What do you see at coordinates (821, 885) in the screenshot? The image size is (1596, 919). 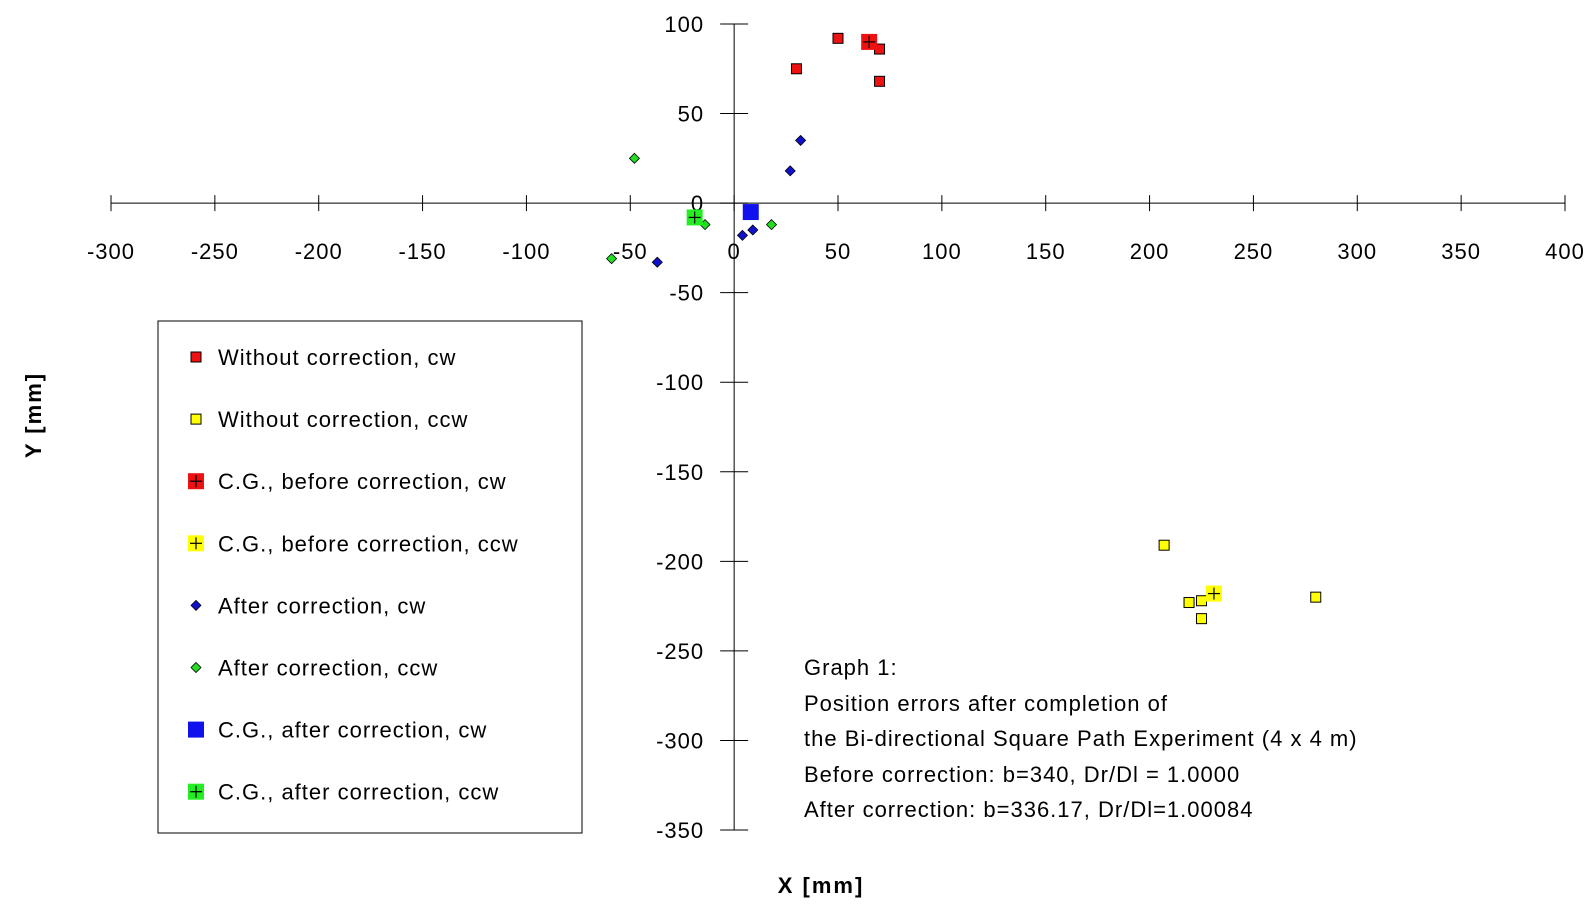 I see `x-axis-title: X [mm]` at bounding box center [821, 885].